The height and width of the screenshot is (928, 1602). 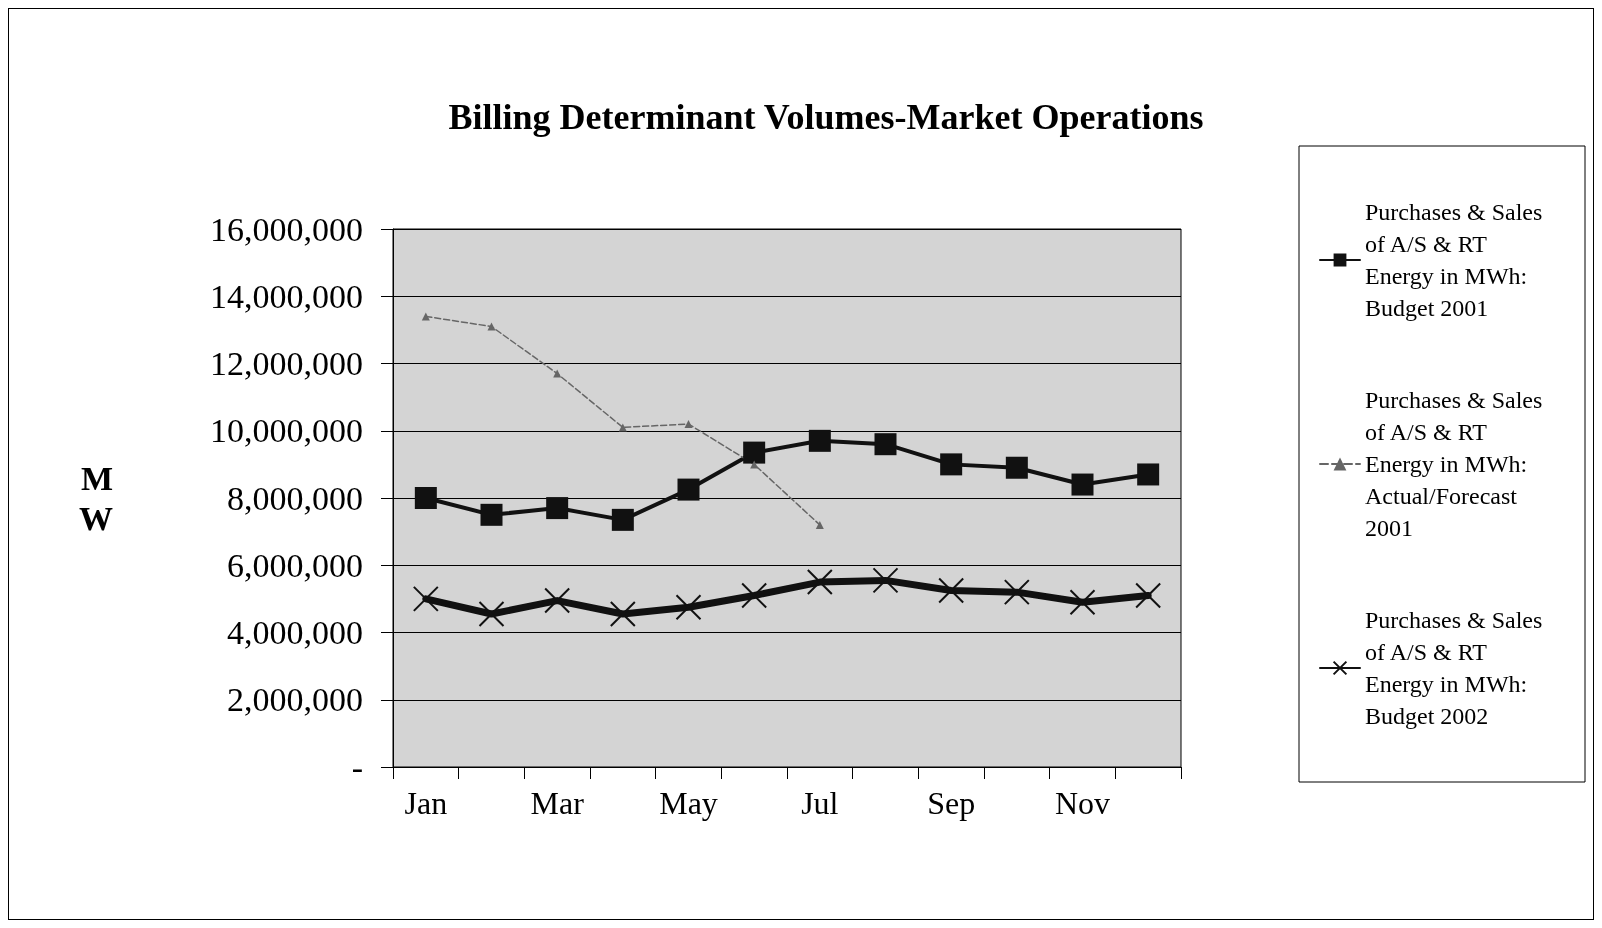 What do you see at coordinates (951, 803) in the screenshot?
I see `x-tick-label: Sep` at bounding box center [951, 803].